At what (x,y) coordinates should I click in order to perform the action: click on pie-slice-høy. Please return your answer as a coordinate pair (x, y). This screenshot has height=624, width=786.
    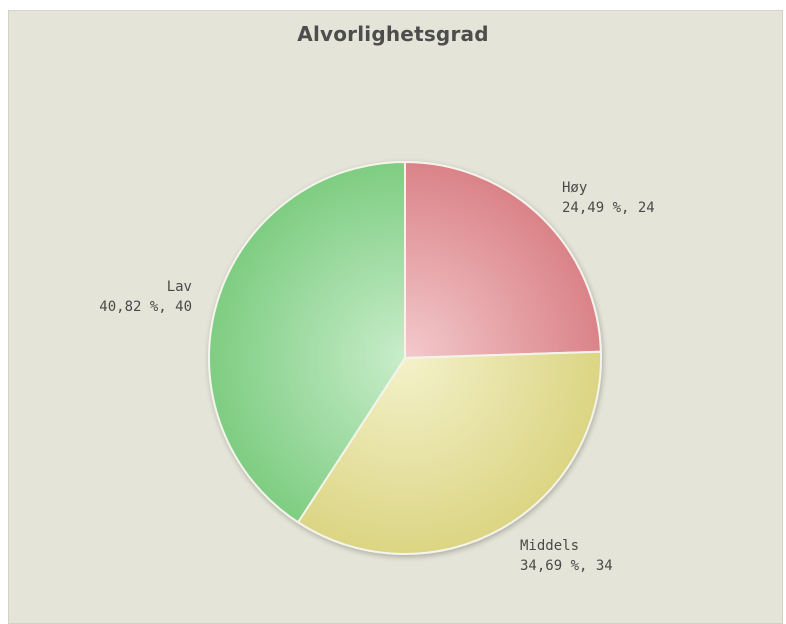
    Looking at the image, I should click on (503, 260).